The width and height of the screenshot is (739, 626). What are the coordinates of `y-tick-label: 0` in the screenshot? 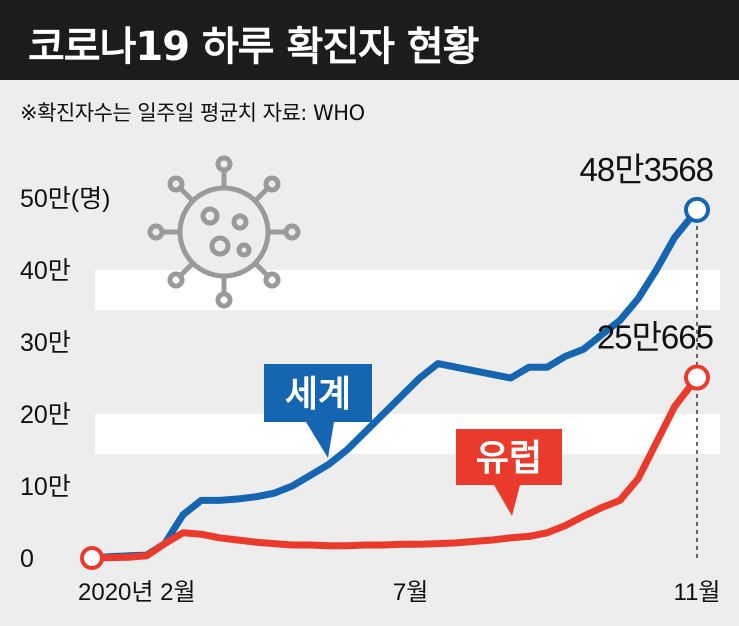 It's located at (27, 559).